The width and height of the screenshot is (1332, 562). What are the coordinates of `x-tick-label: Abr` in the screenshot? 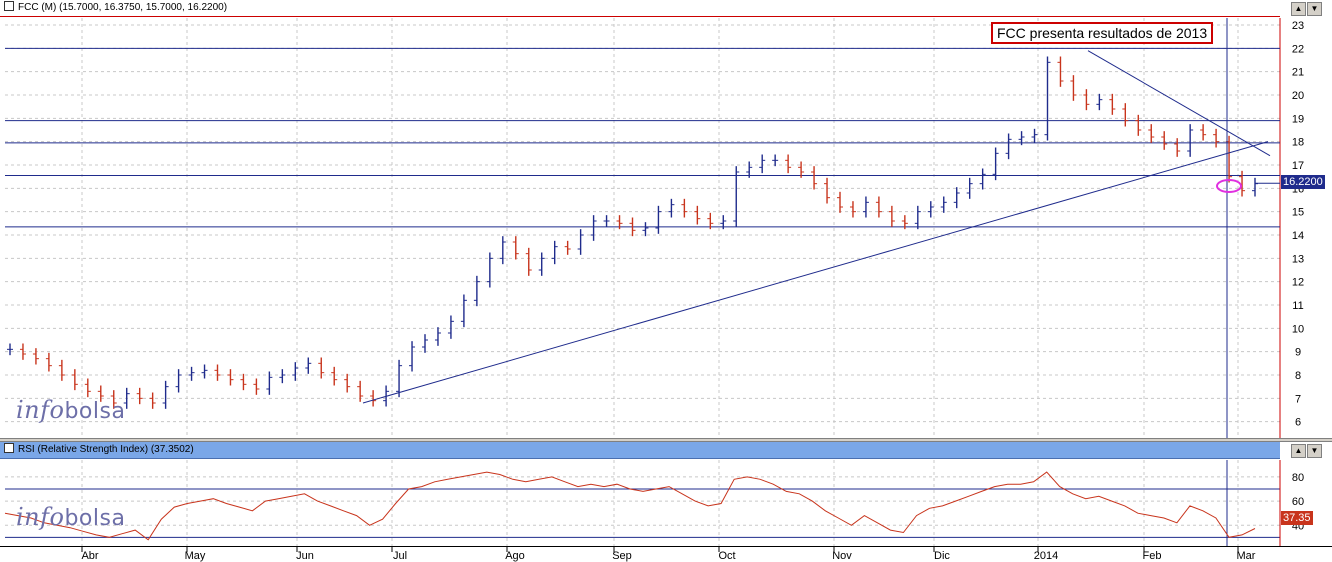 It's located at (89, 556).